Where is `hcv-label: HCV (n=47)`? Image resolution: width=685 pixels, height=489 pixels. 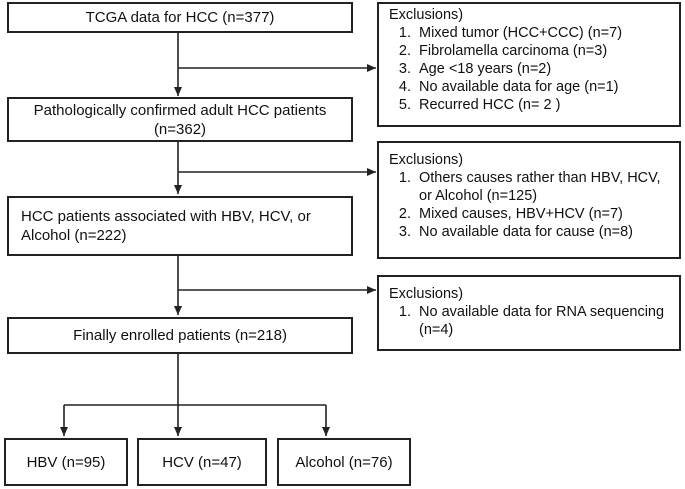
hcv-label: HCV (n=47) is located at coordinates (202, 462).